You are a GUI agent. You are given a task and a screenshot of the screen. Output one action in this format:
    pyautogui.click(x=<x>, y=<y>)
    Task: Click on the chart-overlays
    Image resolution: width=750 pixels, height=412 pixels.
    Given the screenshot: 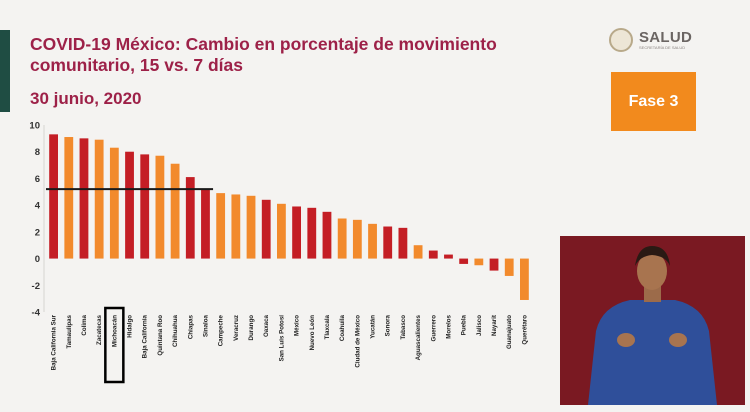 What is the action you would take?
    pyautogui.click(x=130, y=286)
    